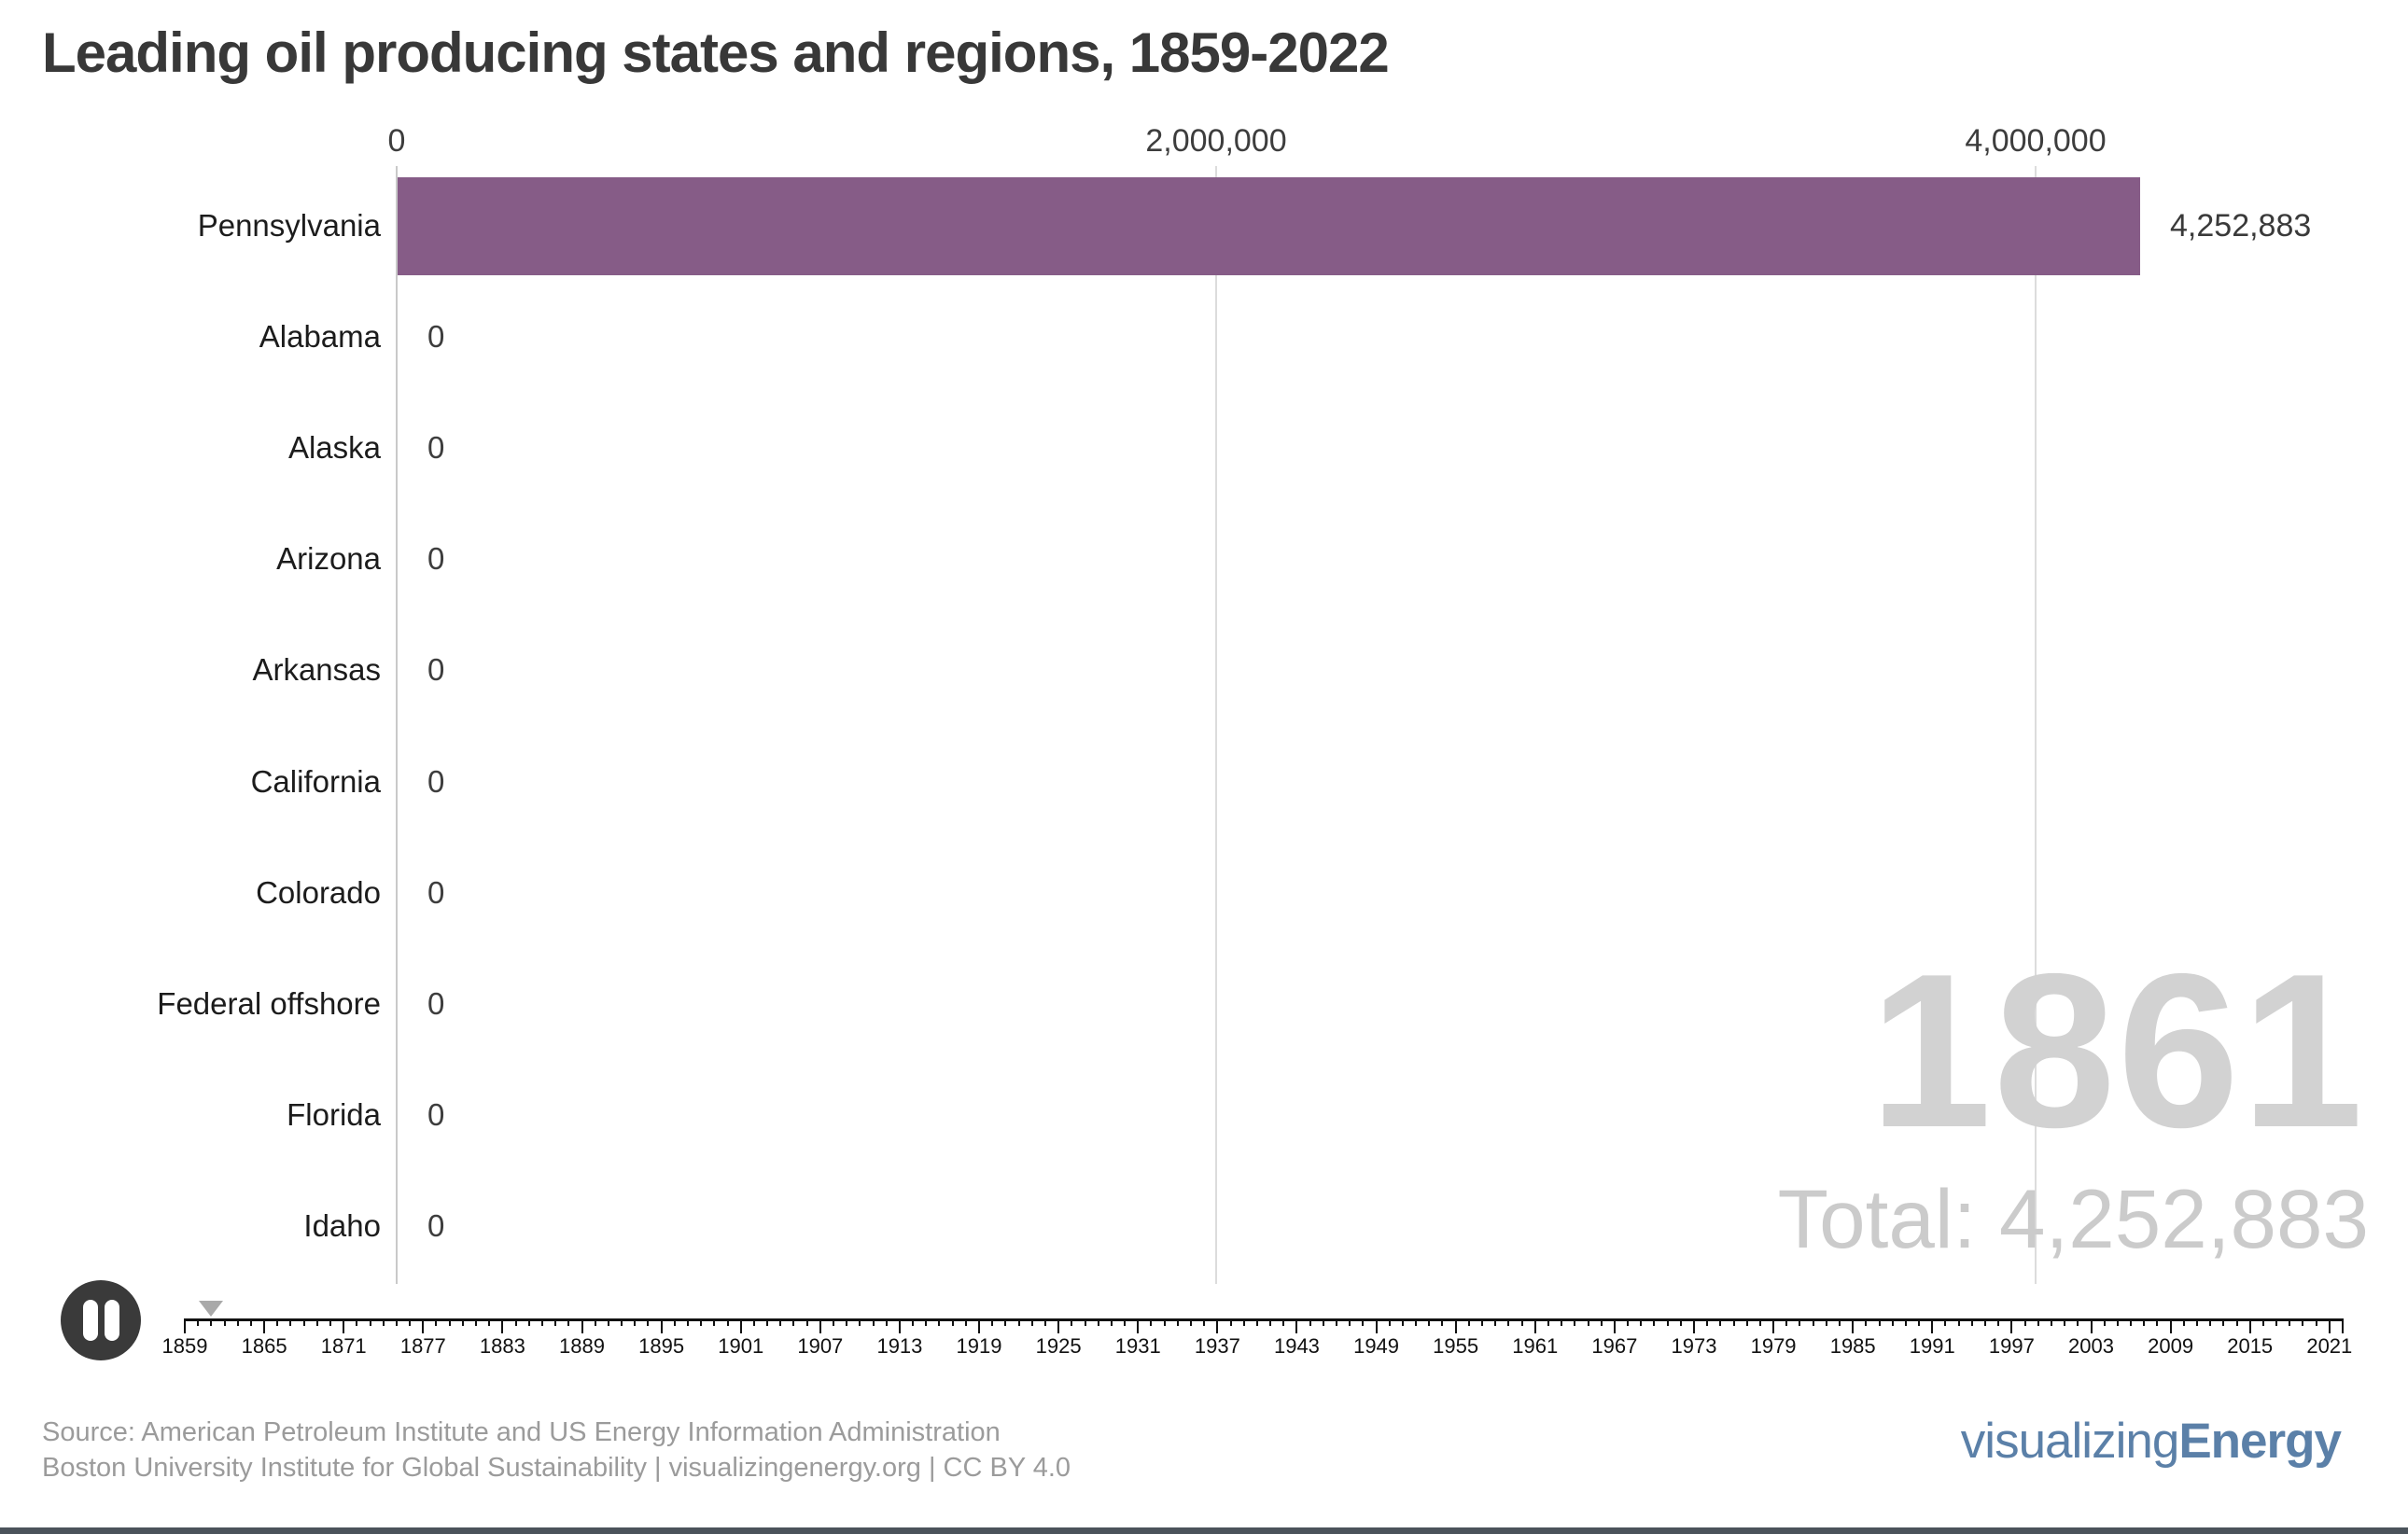  Describe the element at coordinates (269, 1003) in the screenshot. I see `category-label: Federal offshore` at that location.